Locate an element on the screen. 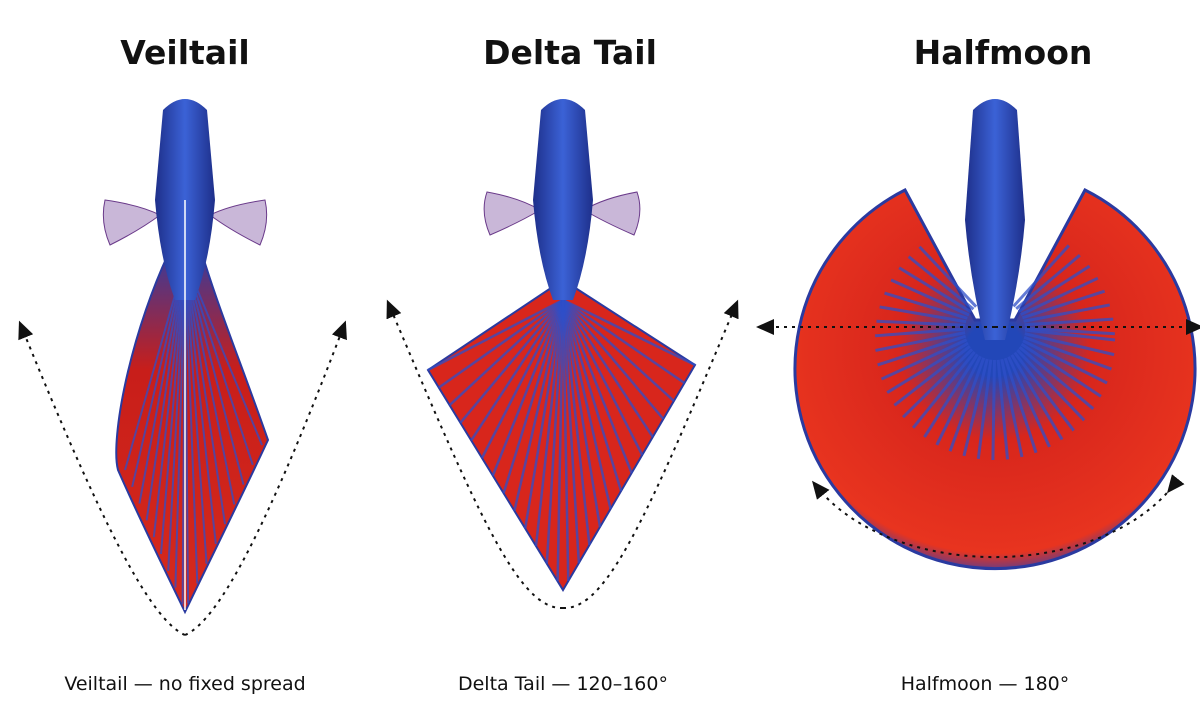 The width and height of the screenshot is (1200, 716). caption: Halfmoon — 180° is located at coordinates (985, 684).